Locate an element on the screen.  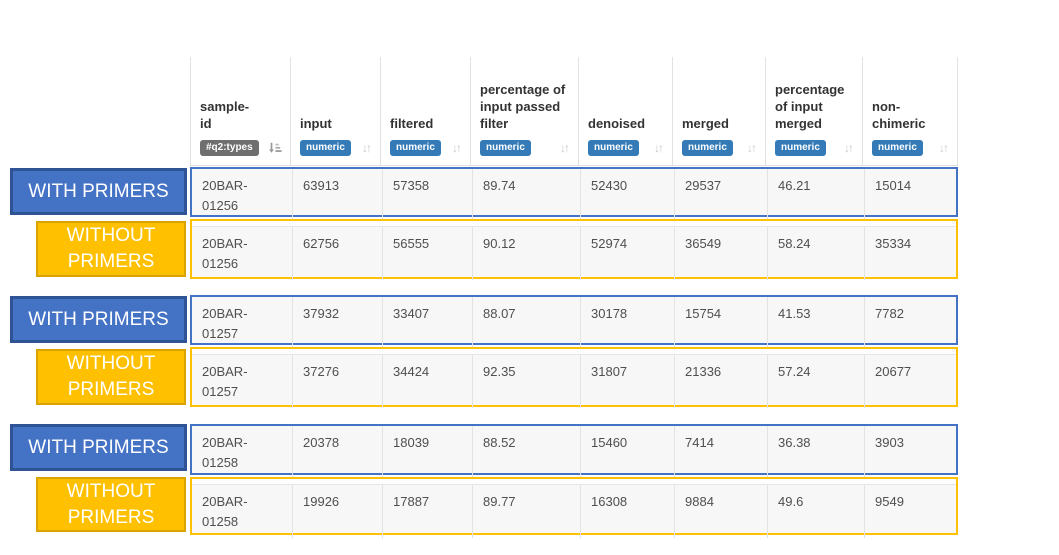
sort-amount-icon is located at coordinates (275, 148).